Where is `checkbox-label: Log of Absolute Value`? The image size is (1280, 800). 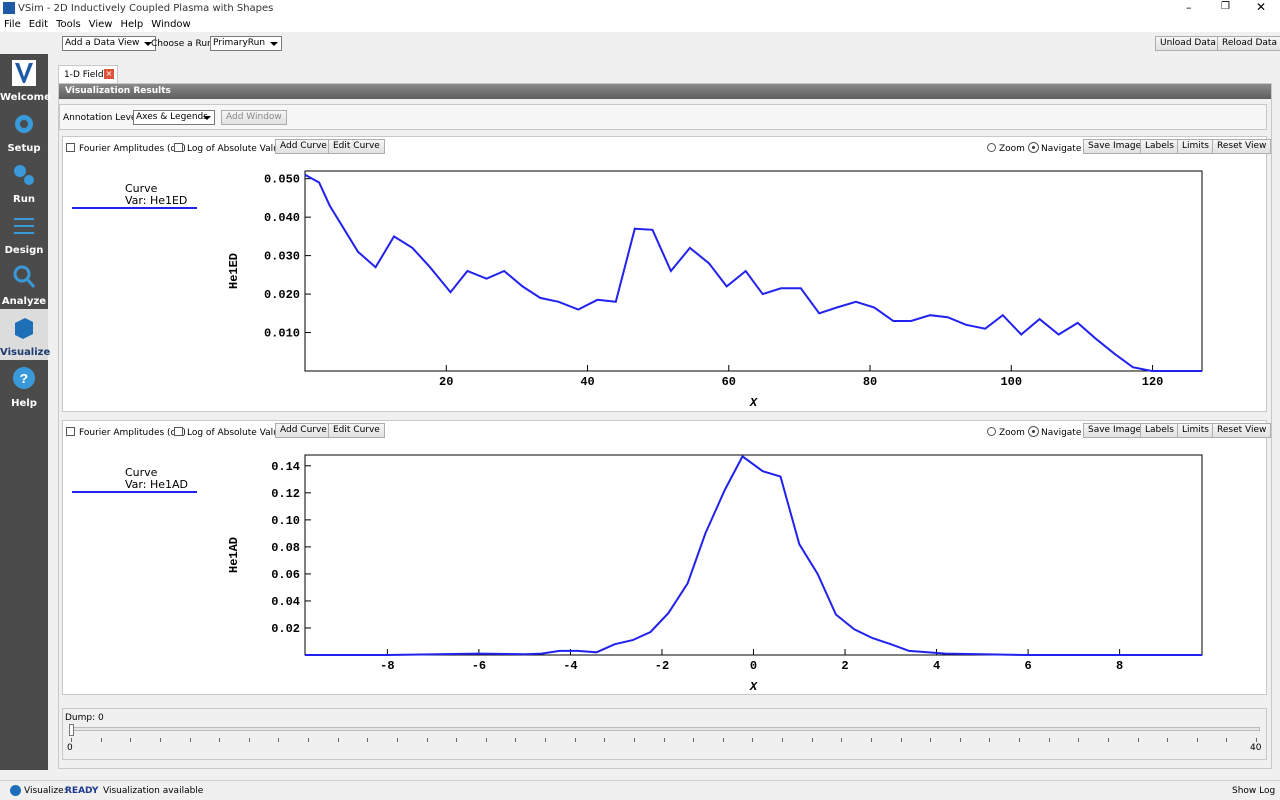 checkbox-label: Log of Absolute Value is located at coordinates (236, 148).